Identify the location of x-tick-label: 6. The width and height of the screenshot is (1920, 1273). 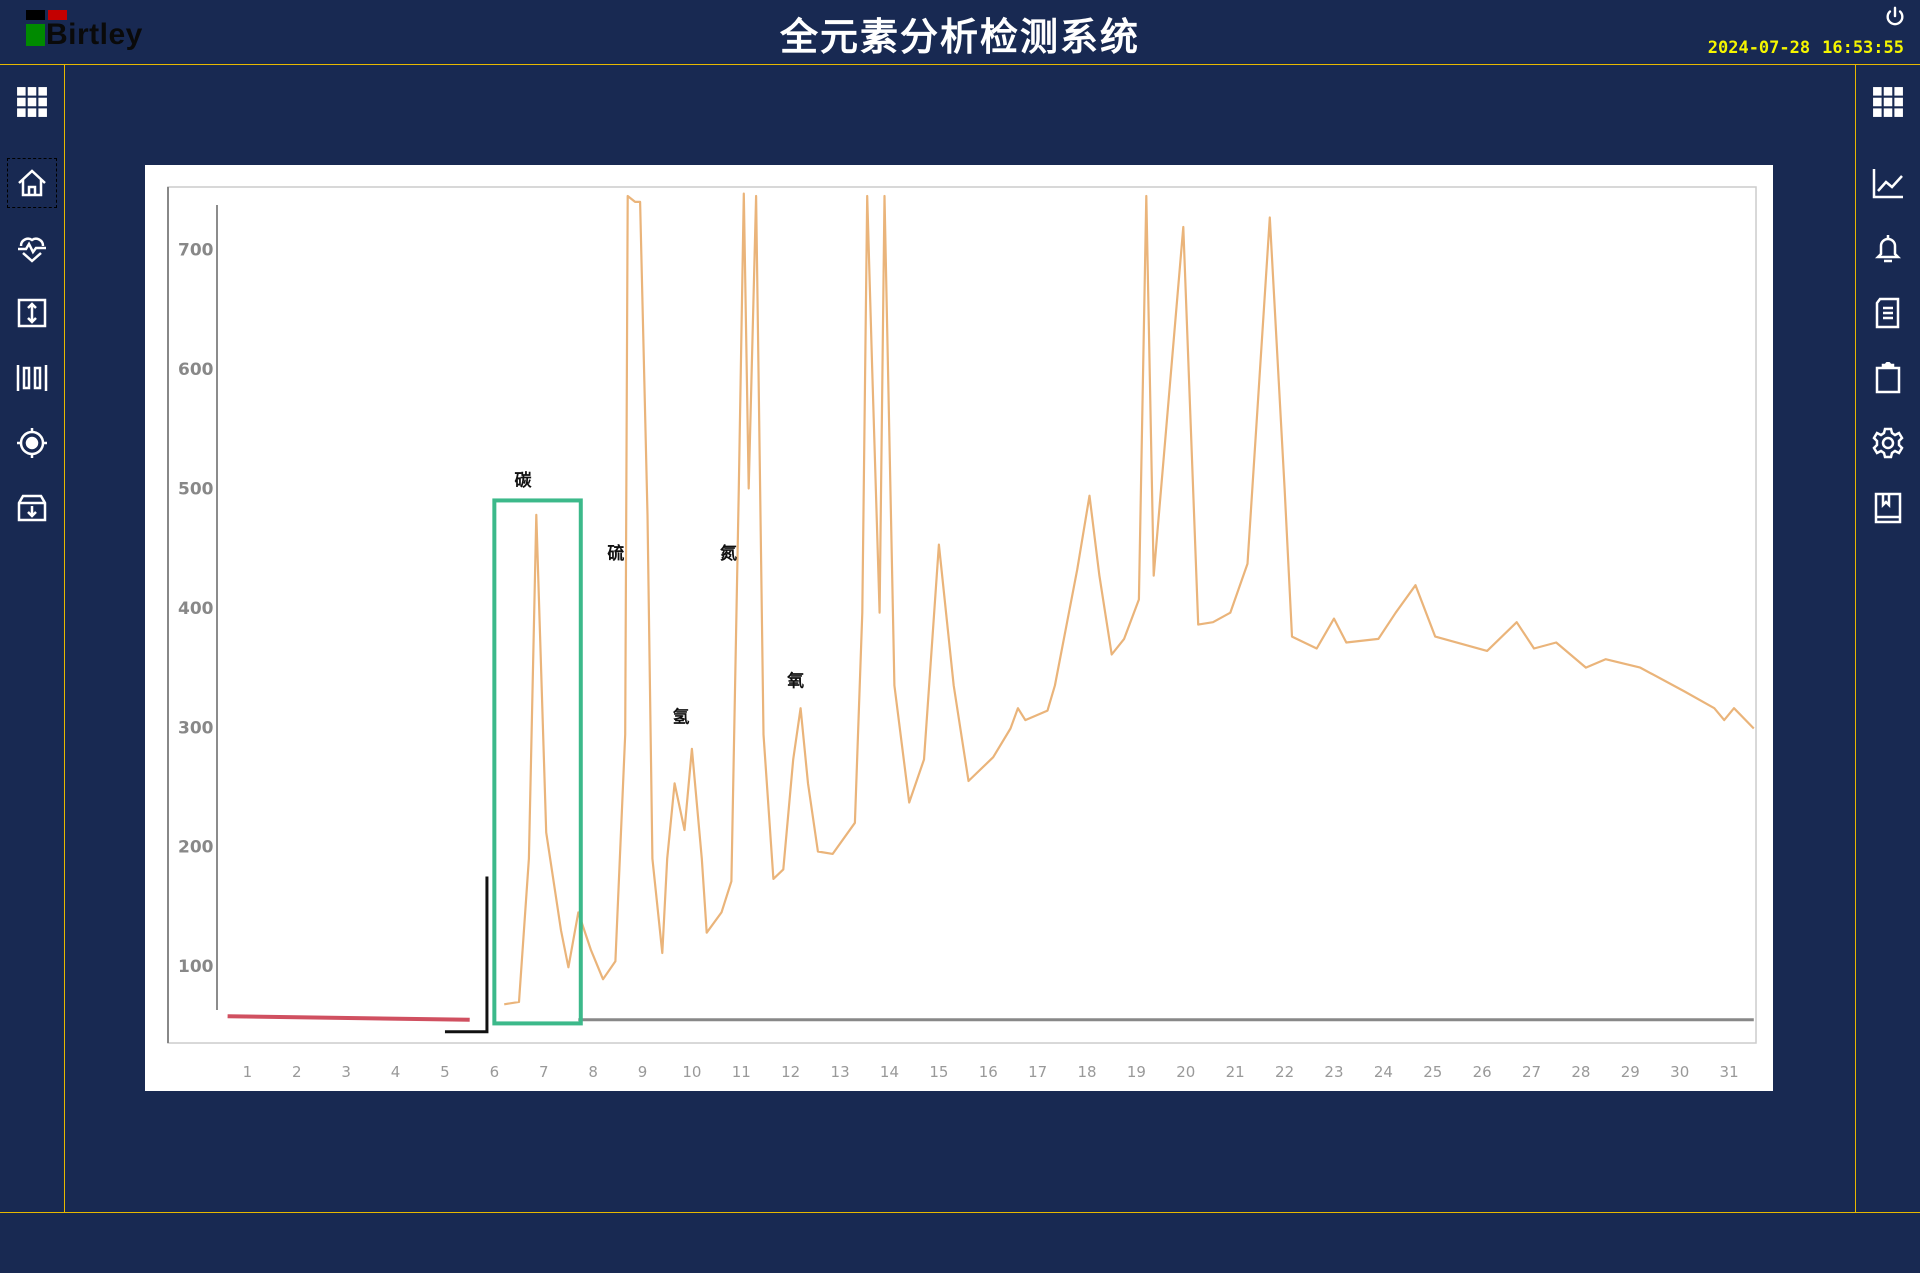
(495, 1072).